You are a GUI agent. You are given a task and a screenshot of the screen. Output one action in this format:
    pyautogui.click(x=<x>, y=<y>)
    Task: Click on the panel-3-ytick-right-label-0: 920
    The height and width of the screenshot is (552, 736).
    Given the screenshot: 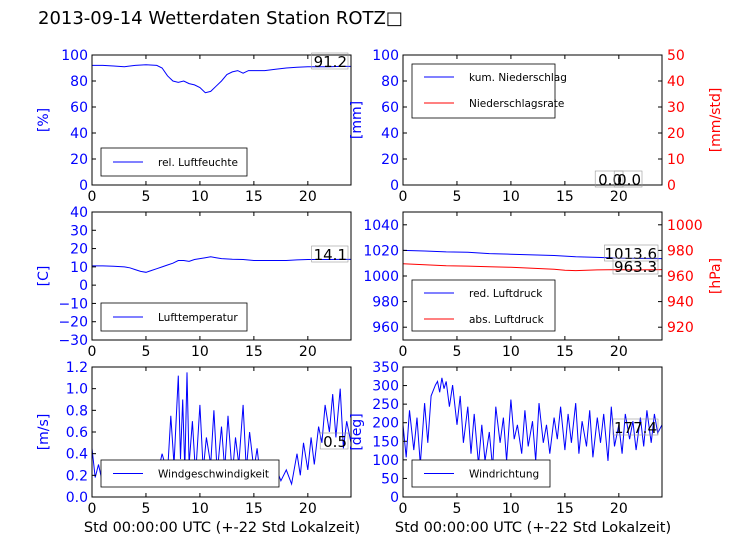 What is the action you would take?
    pyautogui.click(x=680, y=328)
    